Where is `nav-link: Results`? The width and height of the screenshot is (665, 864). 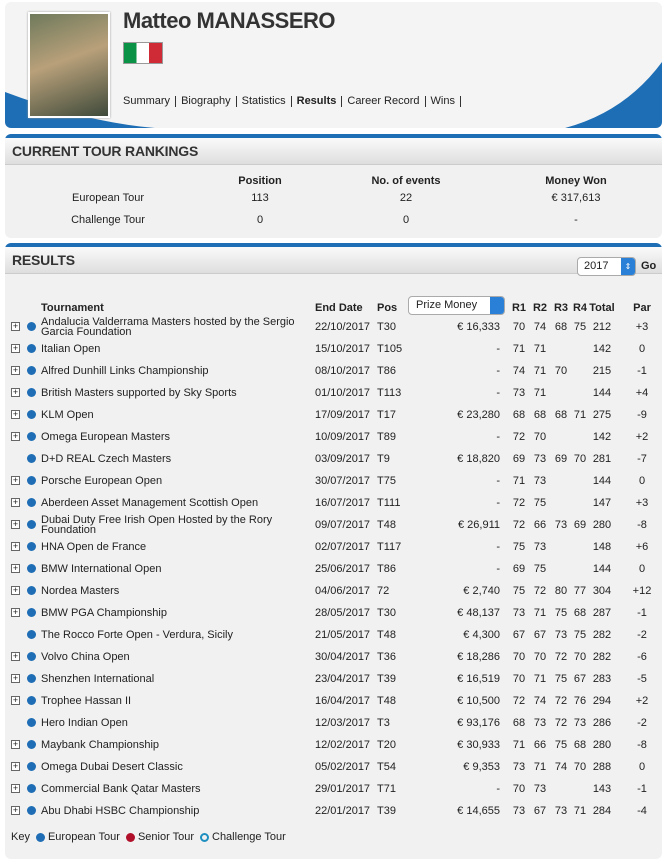
nav-link: Results is located at coordinates (317, 101).